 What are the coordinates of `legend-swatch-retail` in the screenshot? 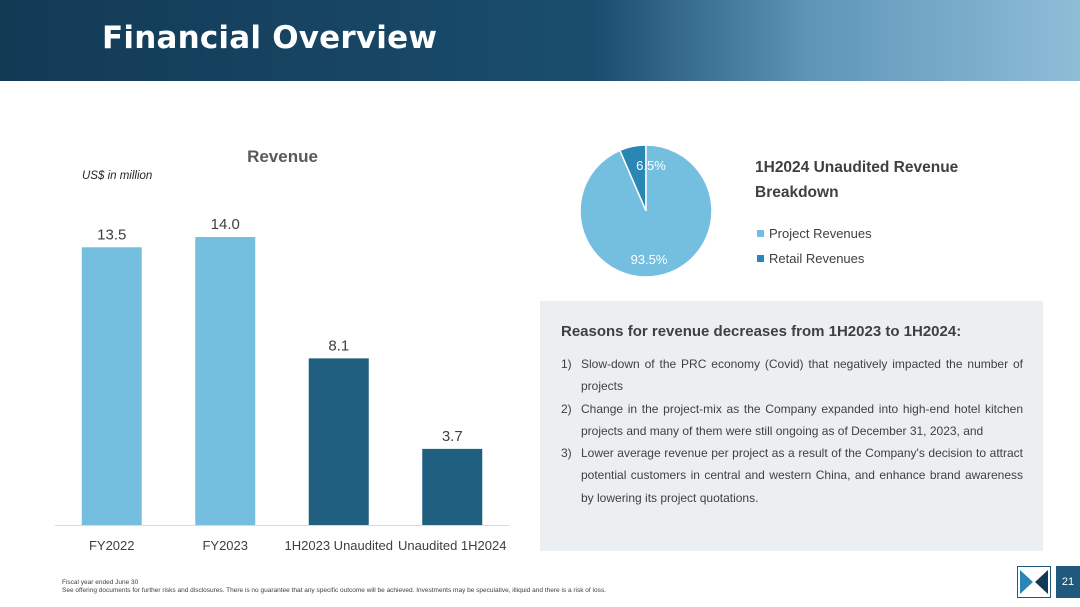 It's located at (760, 259).